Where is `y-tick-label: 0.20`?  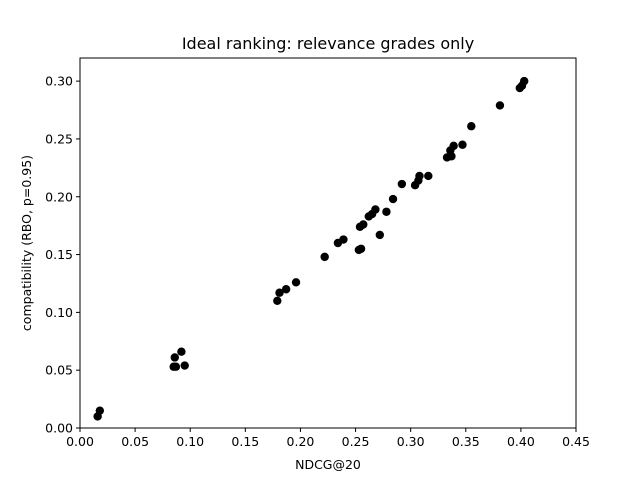 y-tick-label: 0.20 is located at coordinates (59, 196).